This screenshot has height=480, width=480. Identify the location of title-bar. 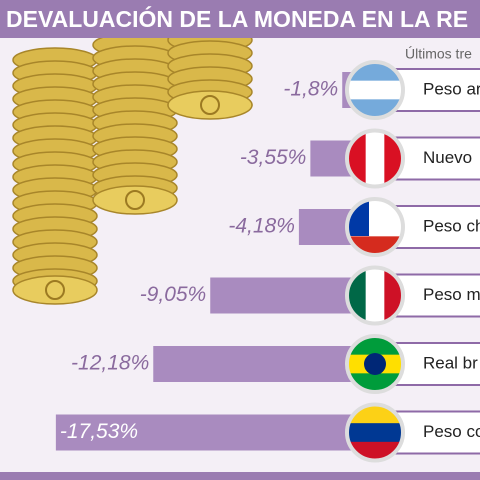
(240, 19).